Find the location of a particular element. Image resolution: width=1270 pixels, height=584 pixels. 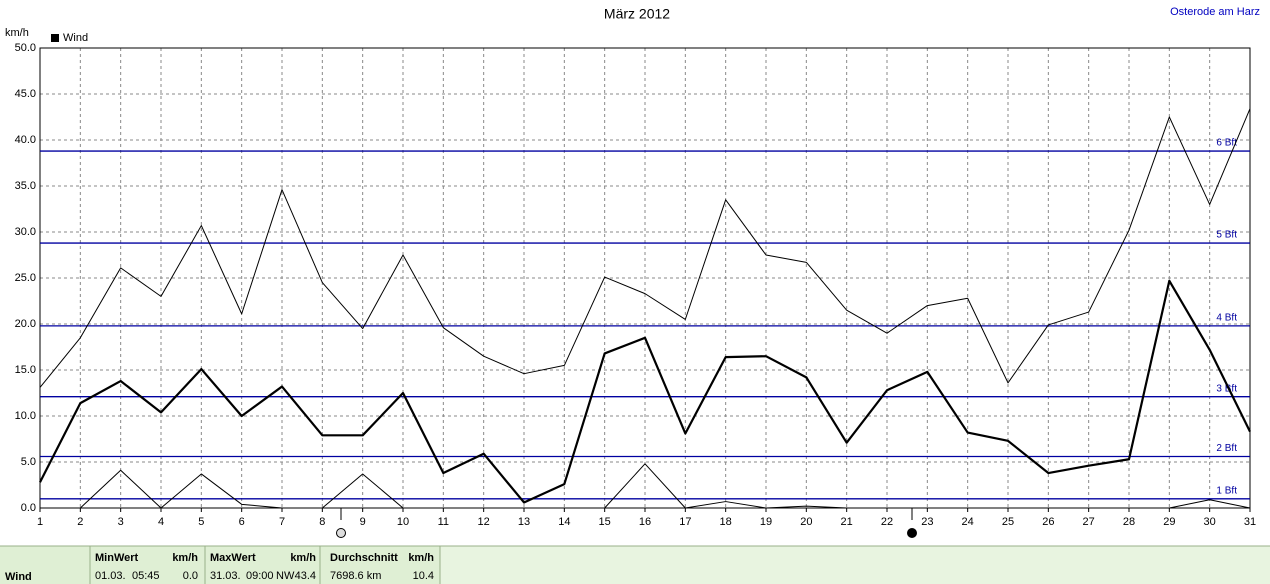

x-tick-label: 19 is located at coordinates (766, 522).